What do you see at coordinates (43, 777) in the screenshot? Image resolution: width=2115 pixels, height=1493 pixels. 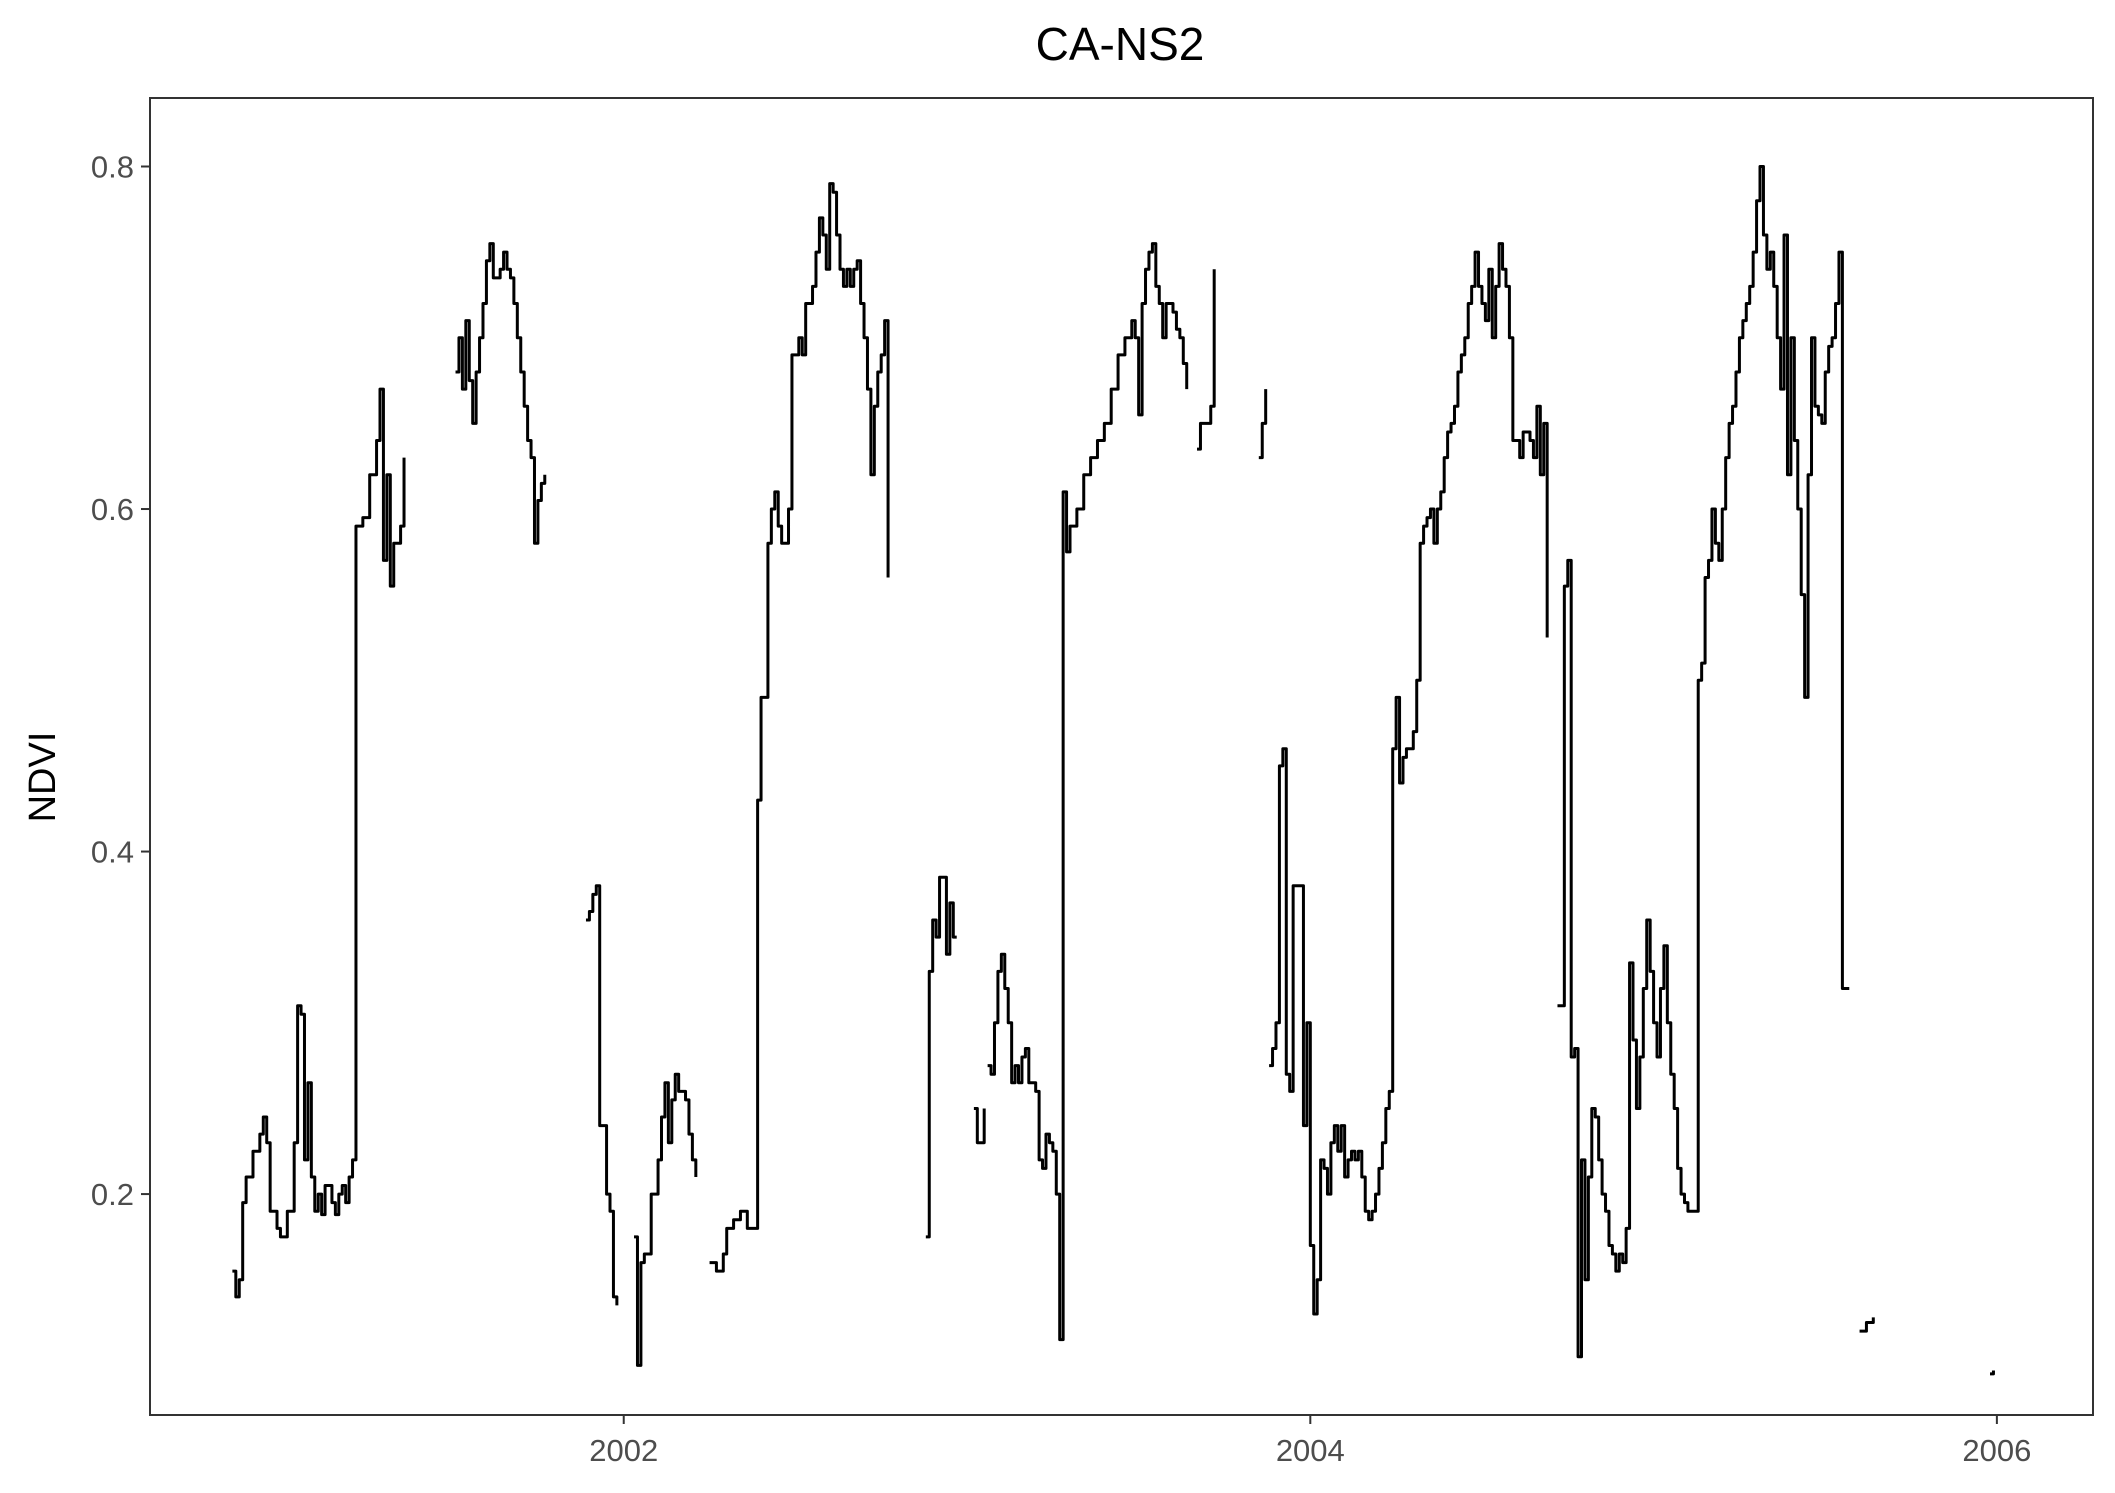 I see `y-axis-title: NDVI` at bounding box center [43, 777].